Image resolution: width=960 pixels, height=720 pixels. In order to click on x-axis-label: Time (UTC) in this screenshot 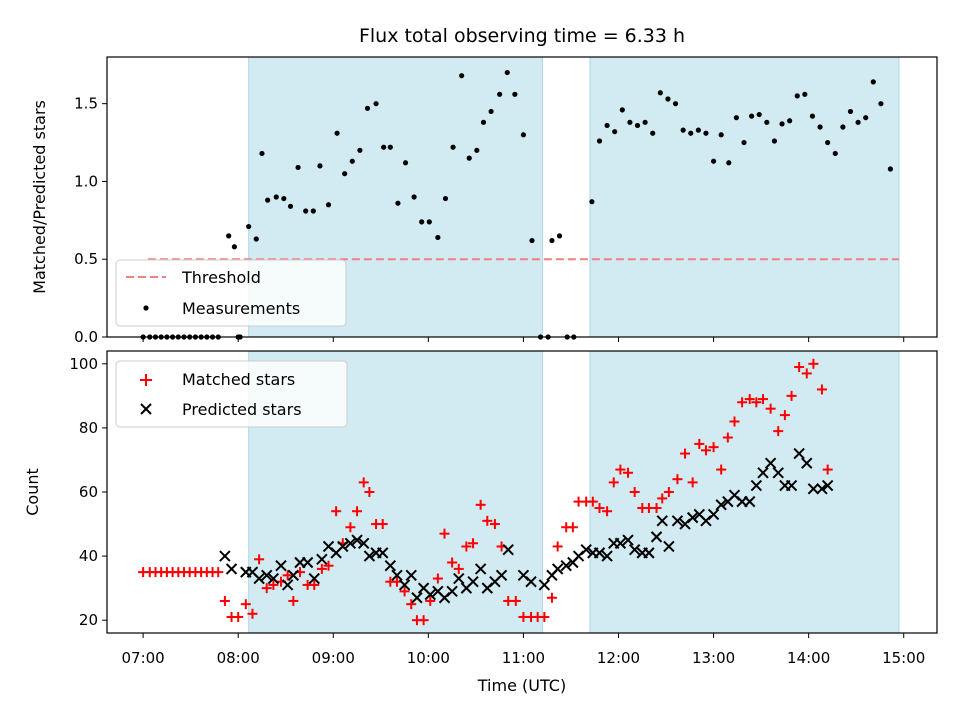, I will do `click(521, 685)`.